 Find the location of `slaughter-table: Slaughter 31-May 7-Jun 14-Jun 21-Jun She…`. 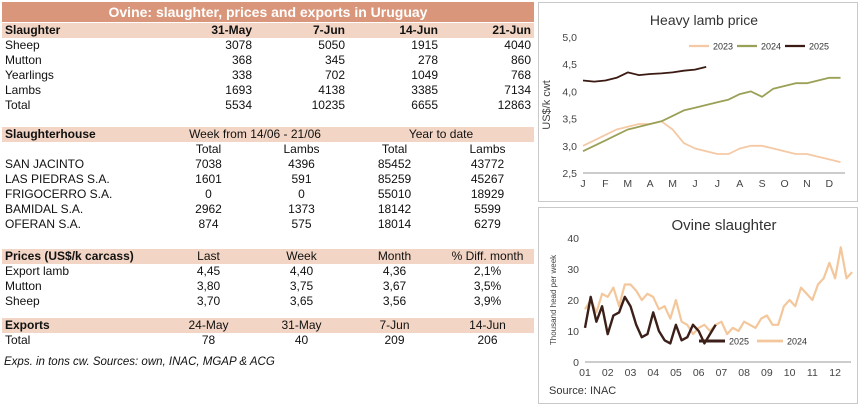

slaughter-table: Slaughter 31-May 7-Jun 14-Jun 21-Jun She… is located at coordinates (268, 68).